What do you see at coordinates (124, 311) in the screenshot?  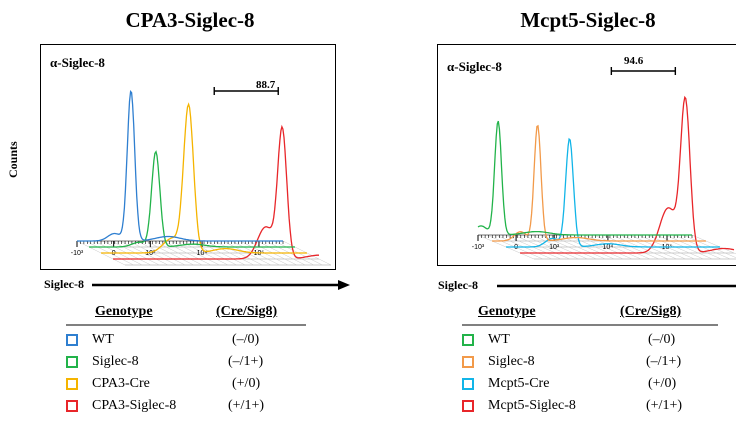 I see `legend-header-genotype-left: Genotype` at bounding box center [124, 311].